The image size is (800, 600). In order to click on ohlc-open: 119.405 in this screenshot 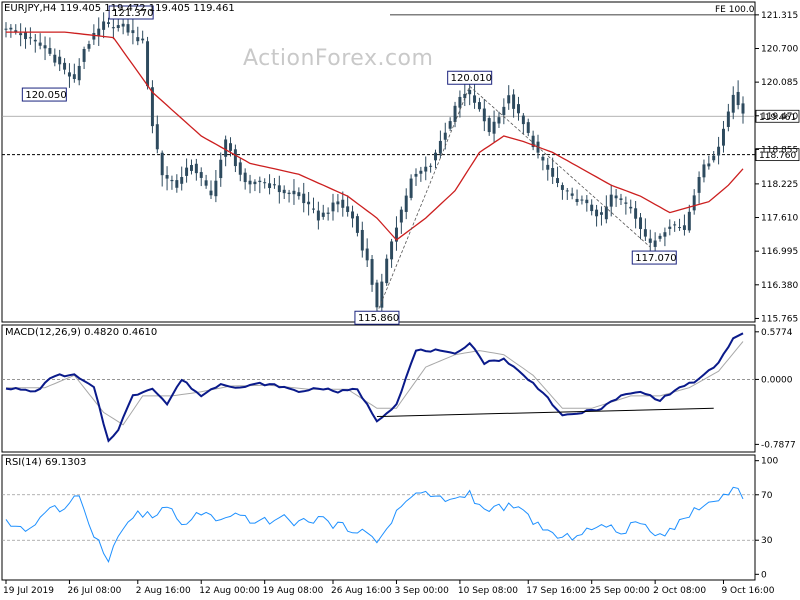, I will do `click(80, 8)`.